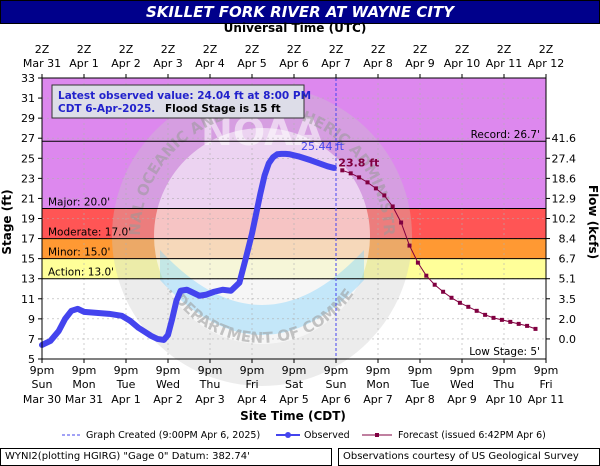  Describe the element at coordinates (564, 158) in the screenshot. I see `y-right-tick-label: 27.4` at that location.